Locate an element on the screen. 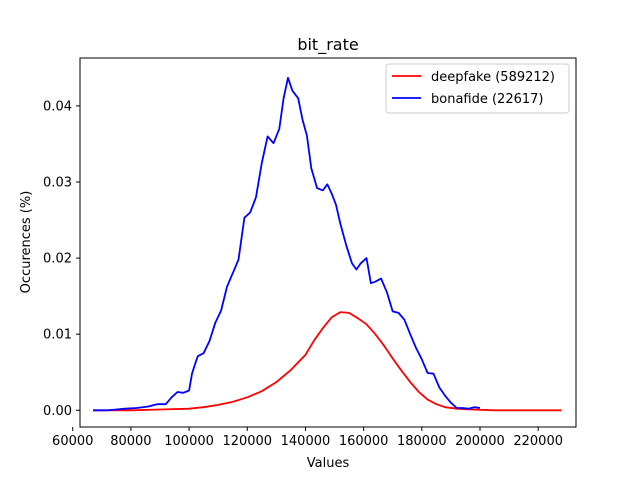 This screenshot has height=480, width=640. x-tick-label: 80000 is located at coordinates (130, 441).